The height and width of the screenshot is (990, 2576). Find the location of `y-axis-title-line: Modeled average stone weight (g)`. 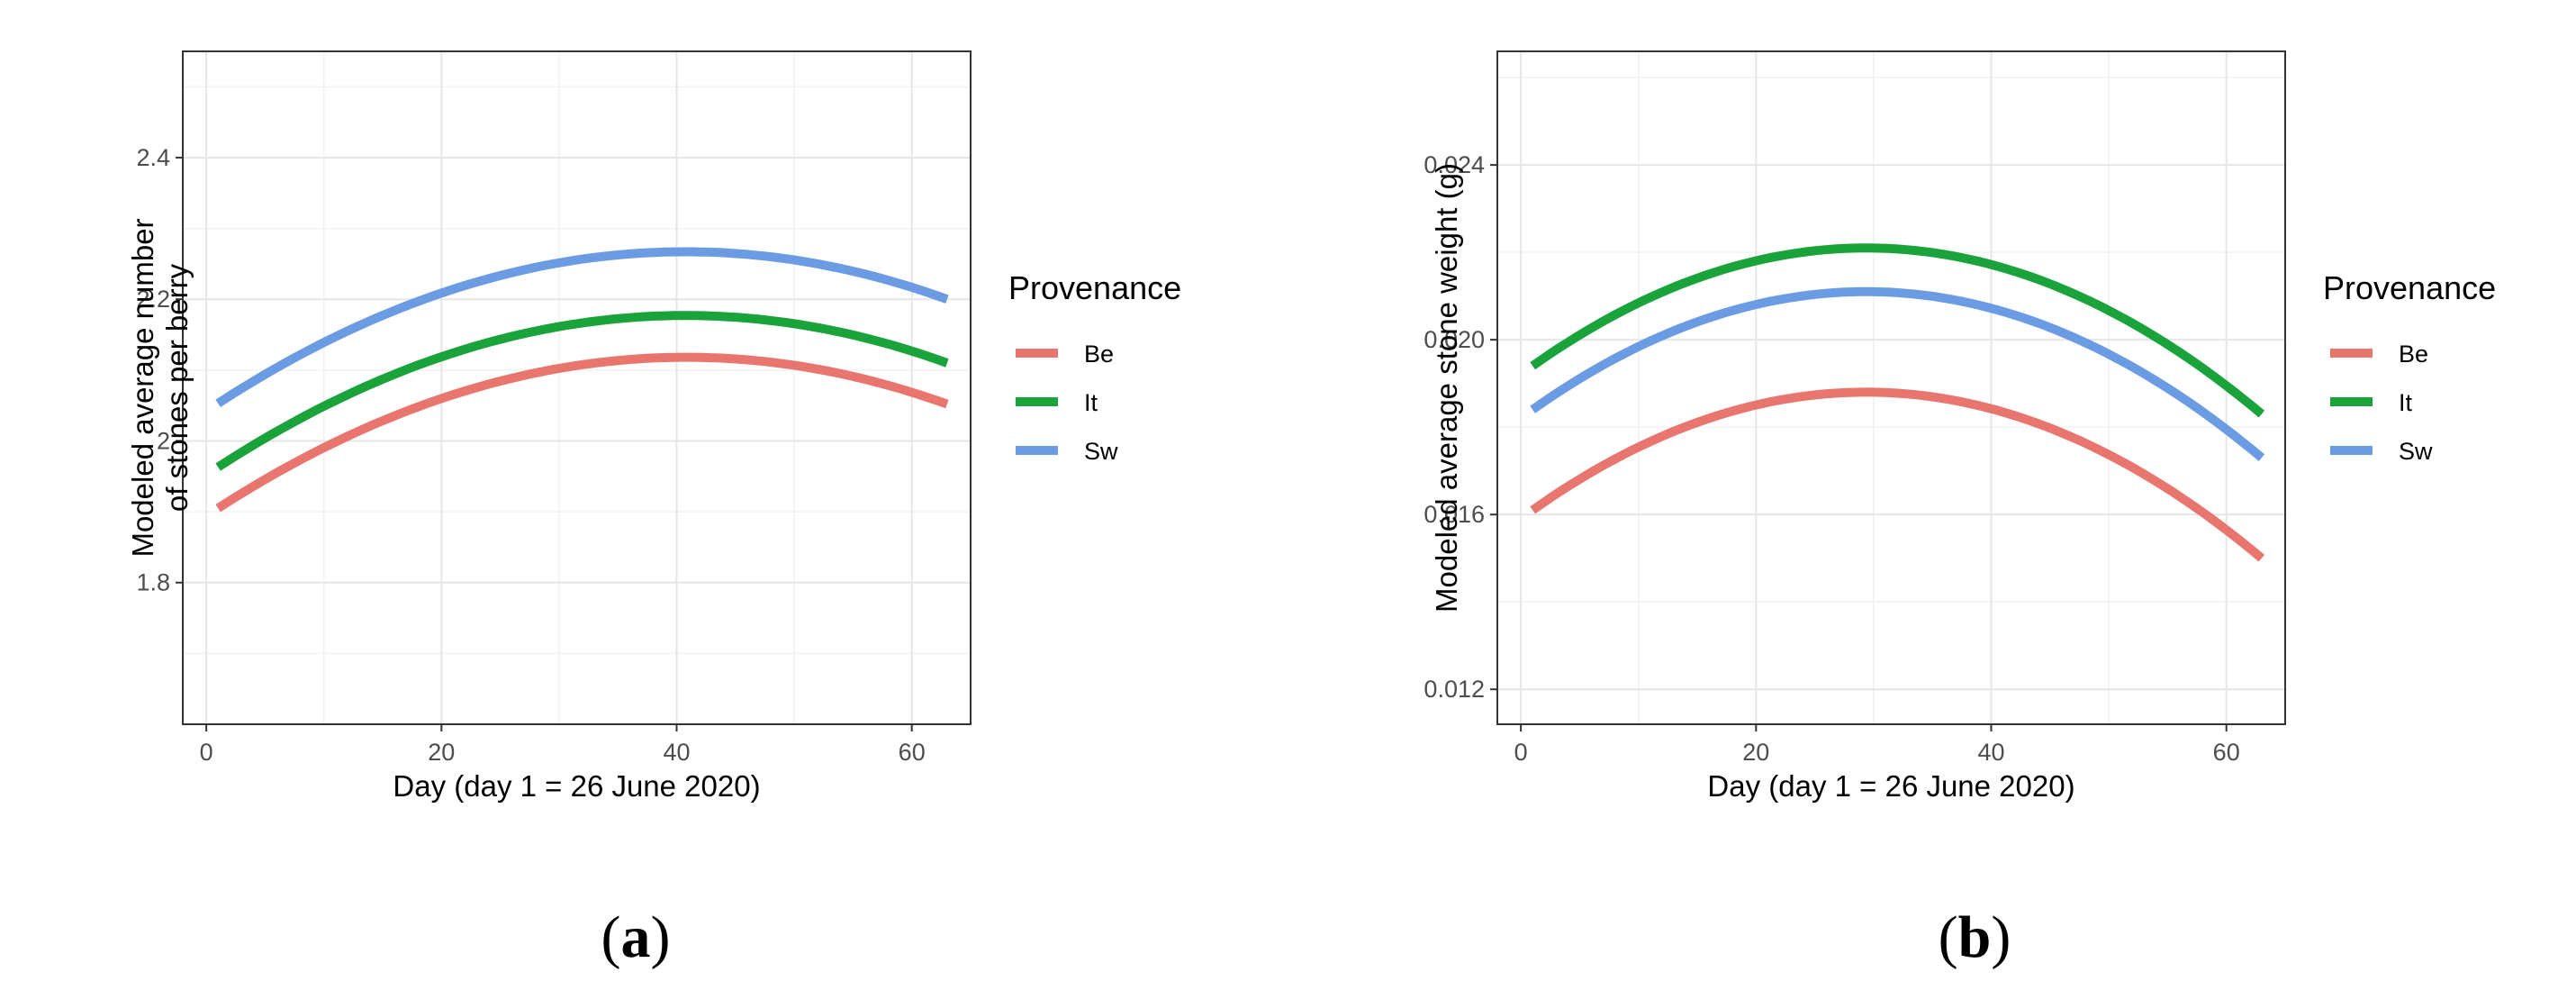

y-axis-title-line: Modeled average stone weight (g) is located at coordinates (1446, 388).